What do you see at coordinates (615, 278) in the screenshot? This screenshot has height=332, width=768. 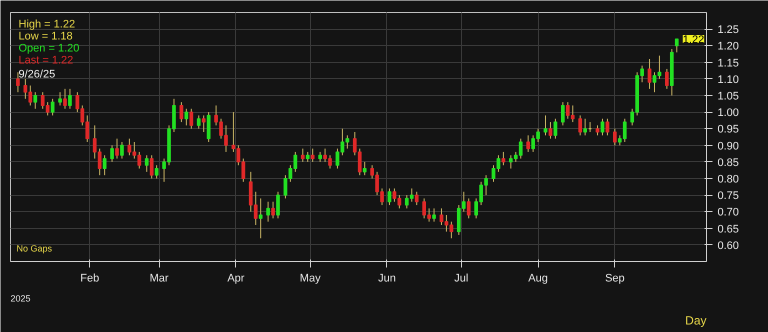 I see `x-tick-label: Sep` at bounding box center [615, 278].